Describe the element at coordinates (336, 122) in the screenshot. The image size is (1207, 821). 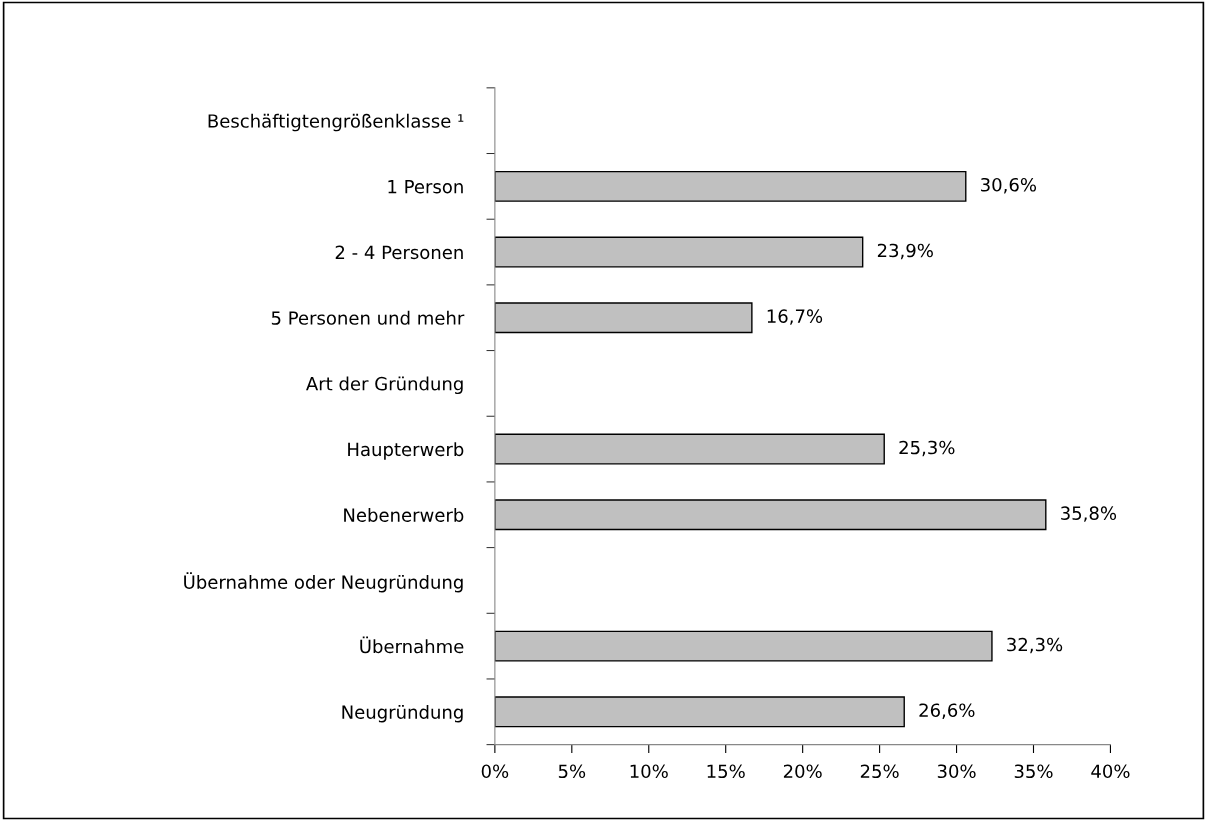
I see `y-tick-label: Beschäftigtengrößenklasse ¹` at that location.